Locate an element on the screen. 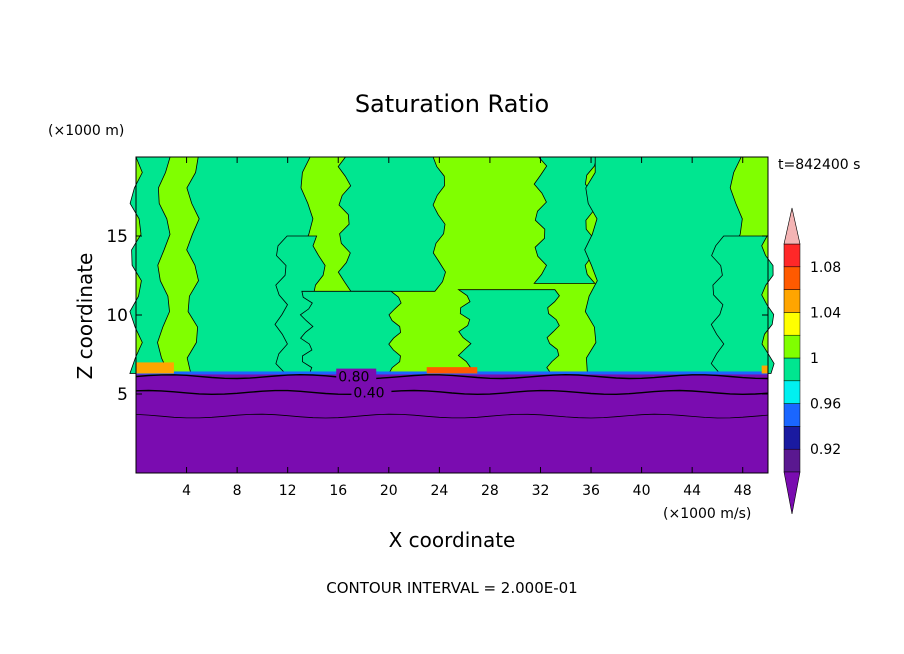 The height and width of the screenshot is (654, 904). x-tick-label-32: 32 is located at coordinates (541, 491).